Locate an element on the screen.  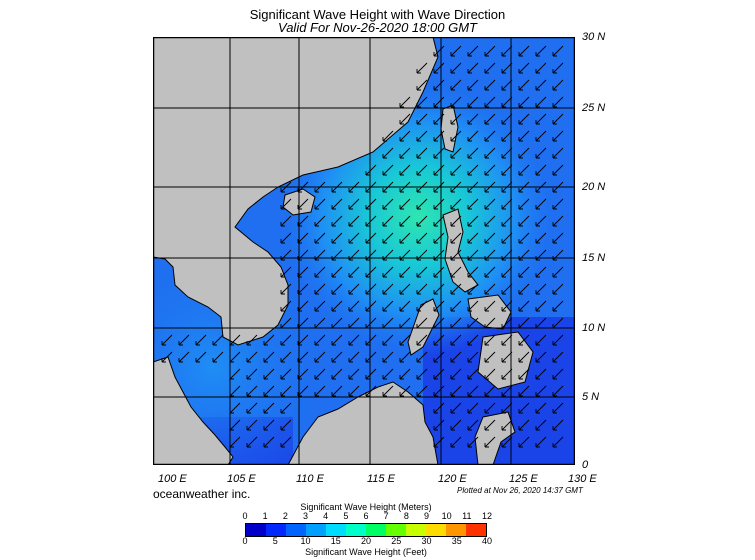
lon-label: 115 E is located at coordinates (381, 479).